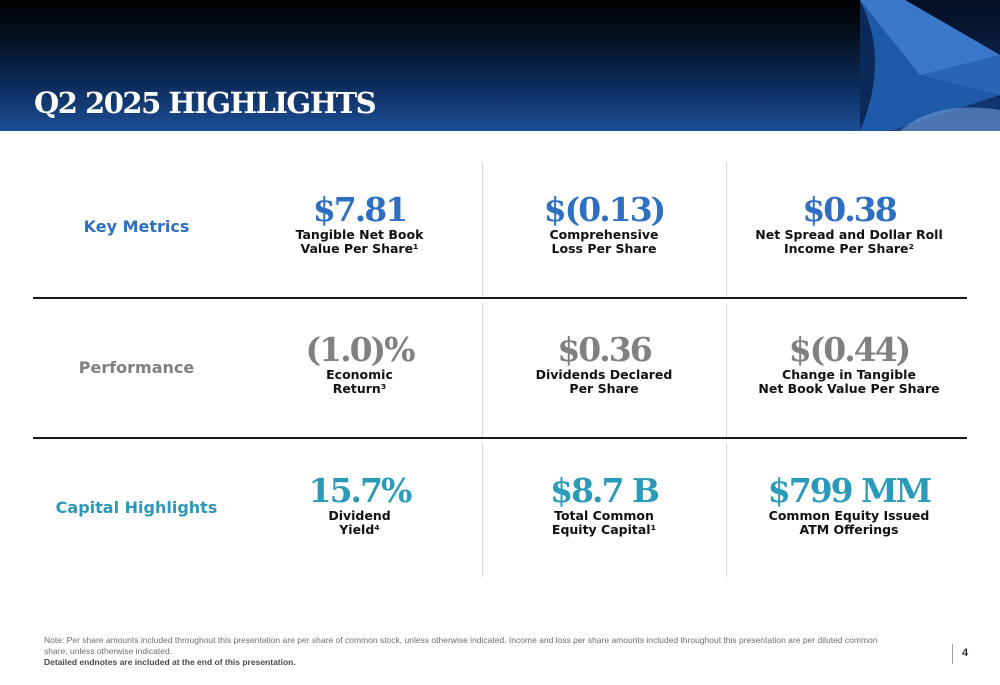 The height and width of the screenshot is (685, 1000). I want to click on metric-description: Tangible Net Book, so click(359, 234).